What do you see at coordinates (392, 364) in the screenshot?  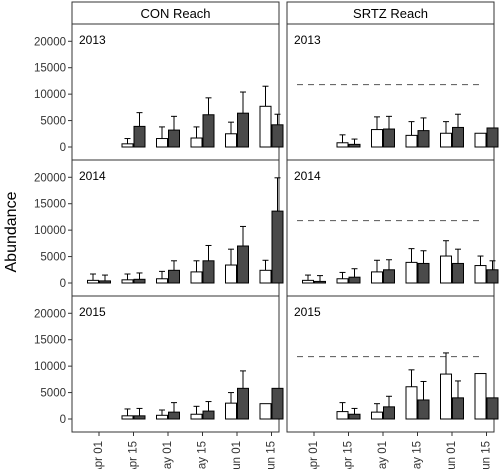 I see `facet-panel: 2015` at bounding box center [392, 364].